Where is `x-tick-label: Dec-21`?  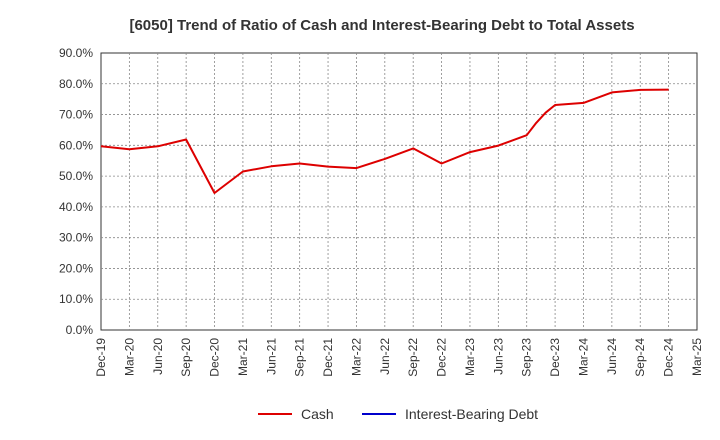 x-tick-label: Dec-21 is located at coordinates (328, 357).